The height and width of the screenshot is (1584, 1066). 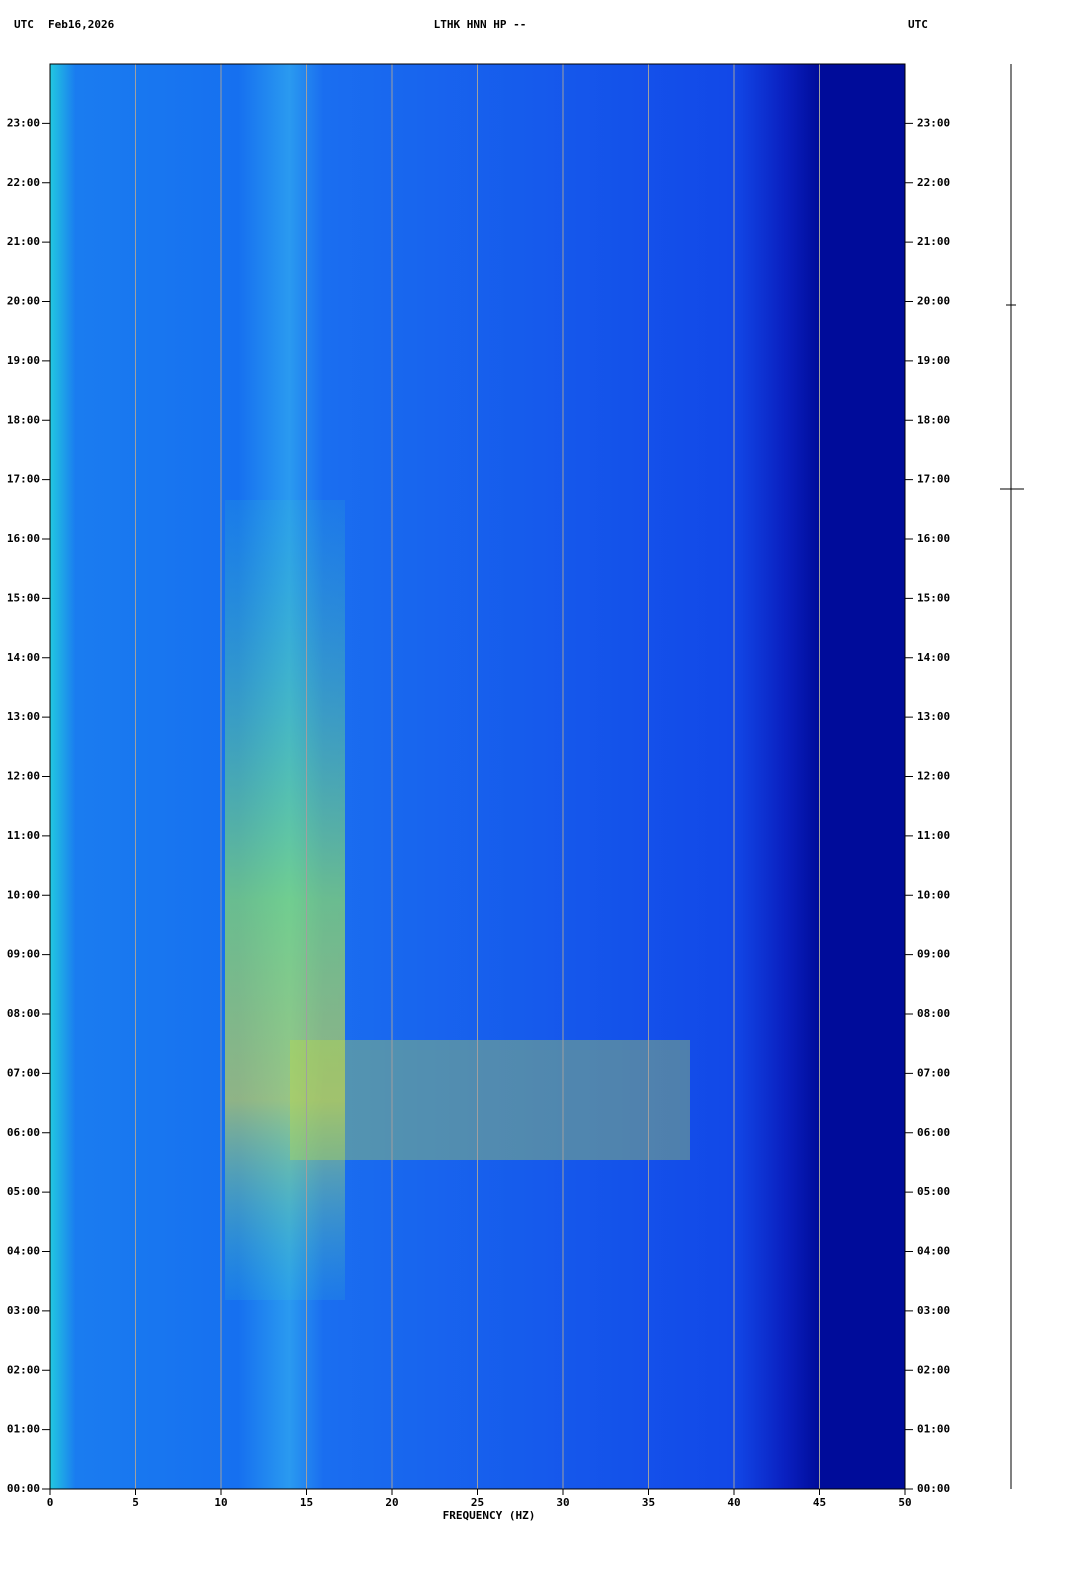 I want to click on x-tick-label: 10, so click(x=220, y=1502).